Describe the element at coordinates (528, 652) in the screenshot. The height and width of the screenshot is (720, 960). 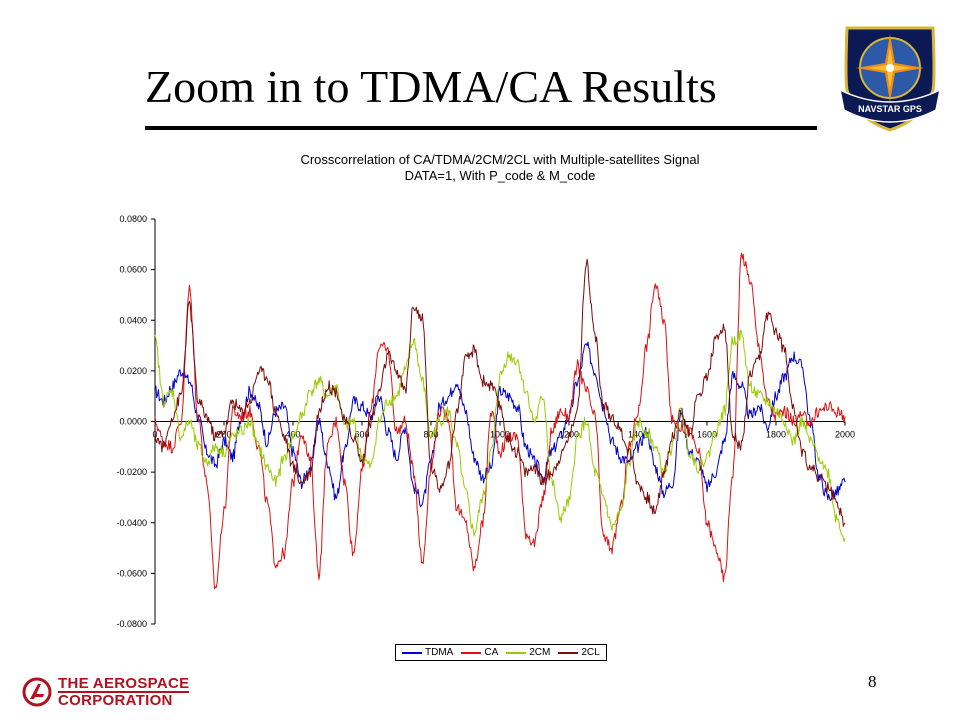
I see `legend-item-2cm: 2CM` at that location.